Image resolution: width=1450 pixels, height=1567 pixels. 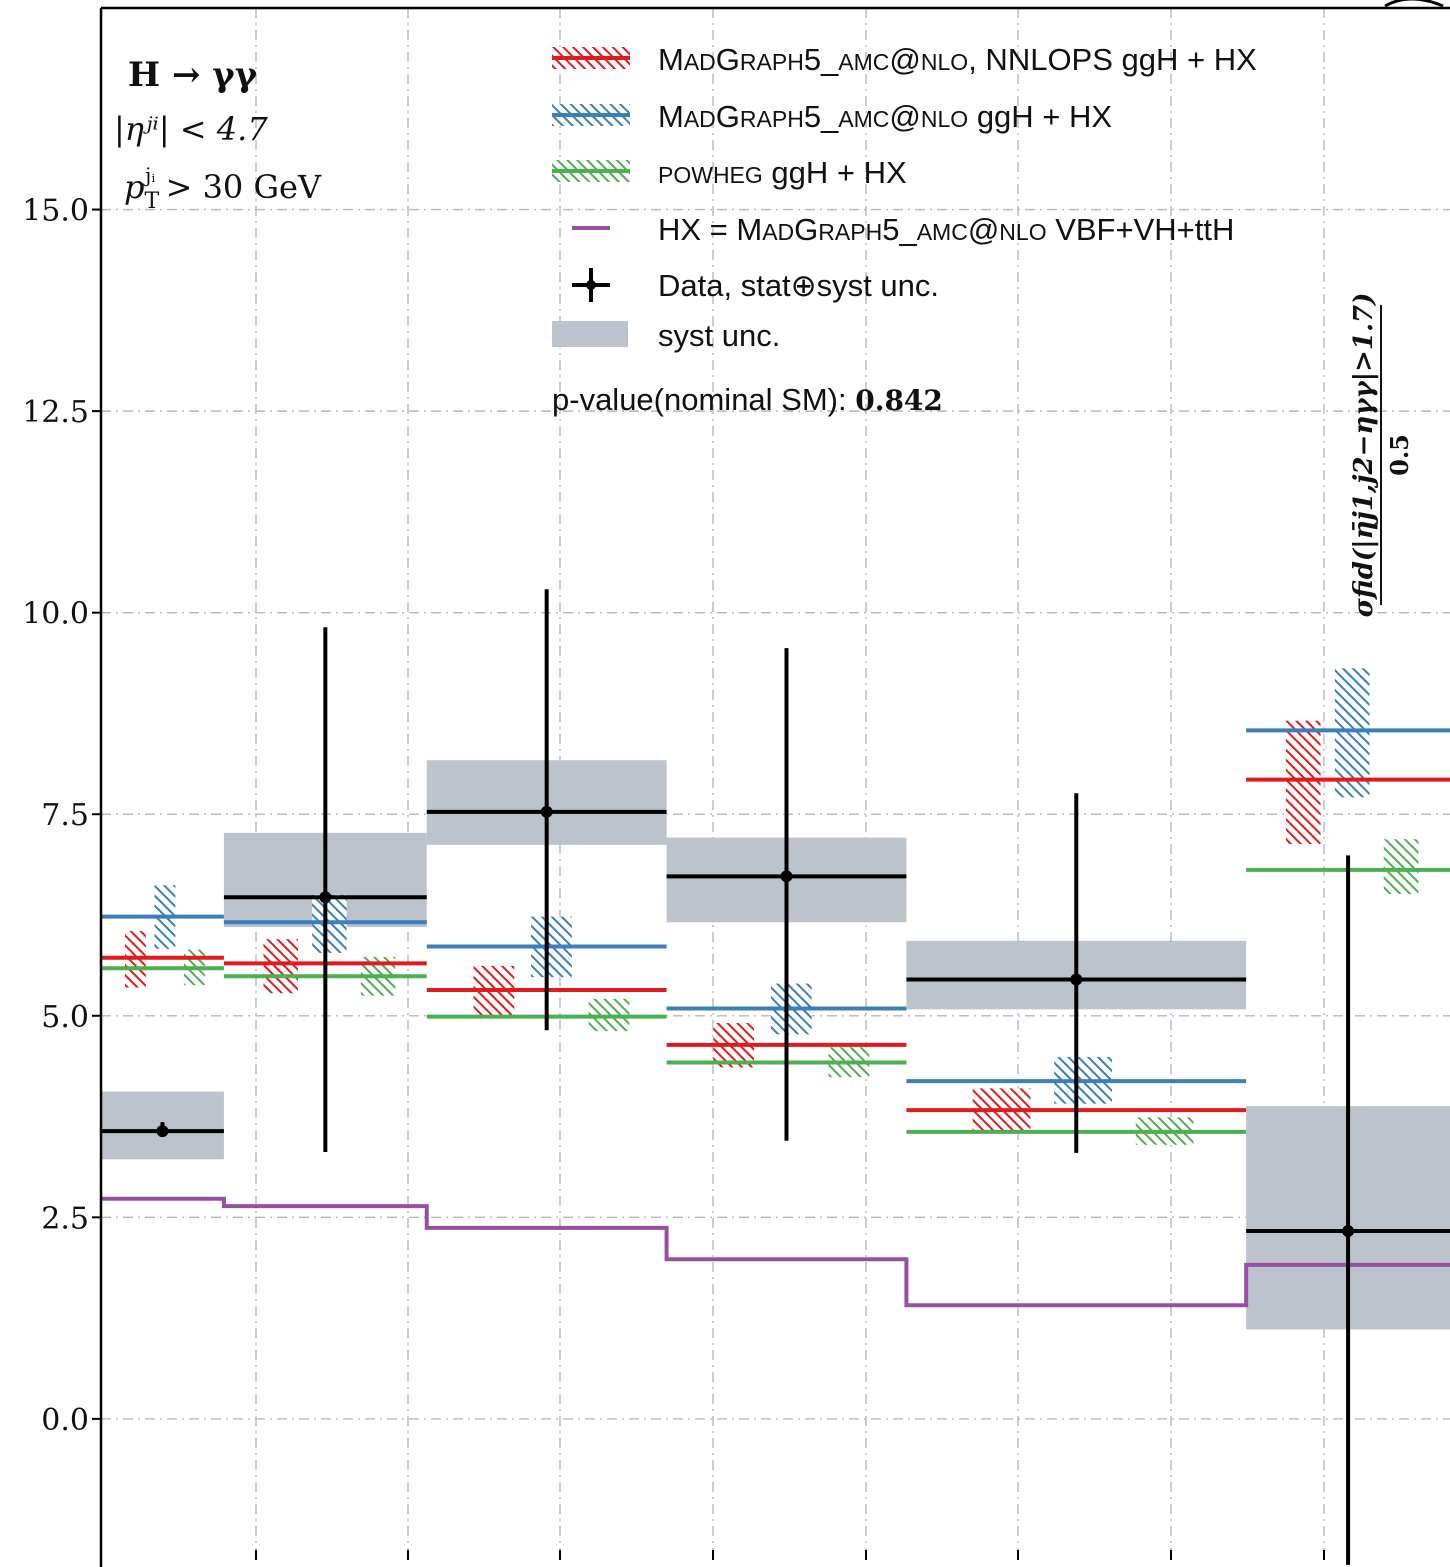 What do you see at coordinates (65, 1017) in the screenshot?
I see `y-tick-label: 5.0` at bounding box center [65, 1017].